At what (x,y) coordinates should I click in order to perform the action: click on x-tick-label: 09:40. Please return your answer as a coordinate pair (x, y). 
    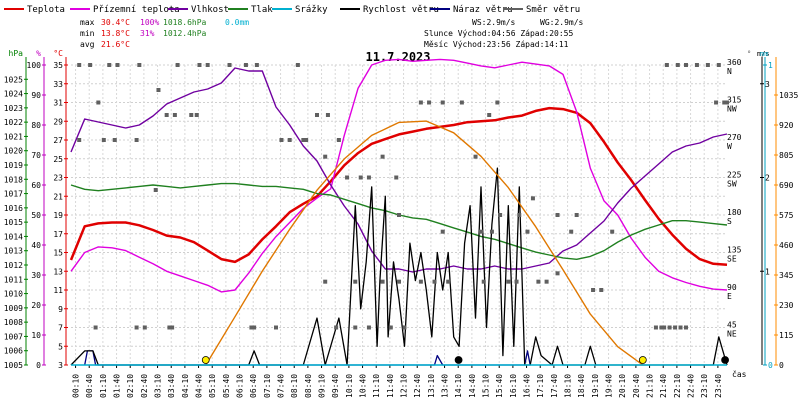
    Looking at the image, I should click on (335, 386).